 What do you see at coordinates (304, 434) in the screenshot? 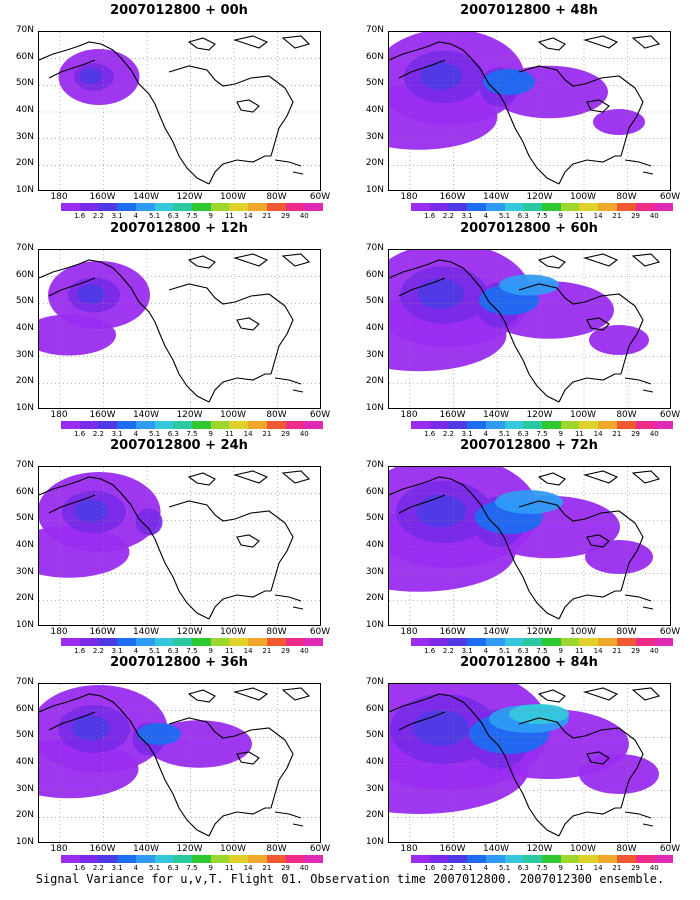
I see `colorbar-label: 40` at bounding box center [304, 434].